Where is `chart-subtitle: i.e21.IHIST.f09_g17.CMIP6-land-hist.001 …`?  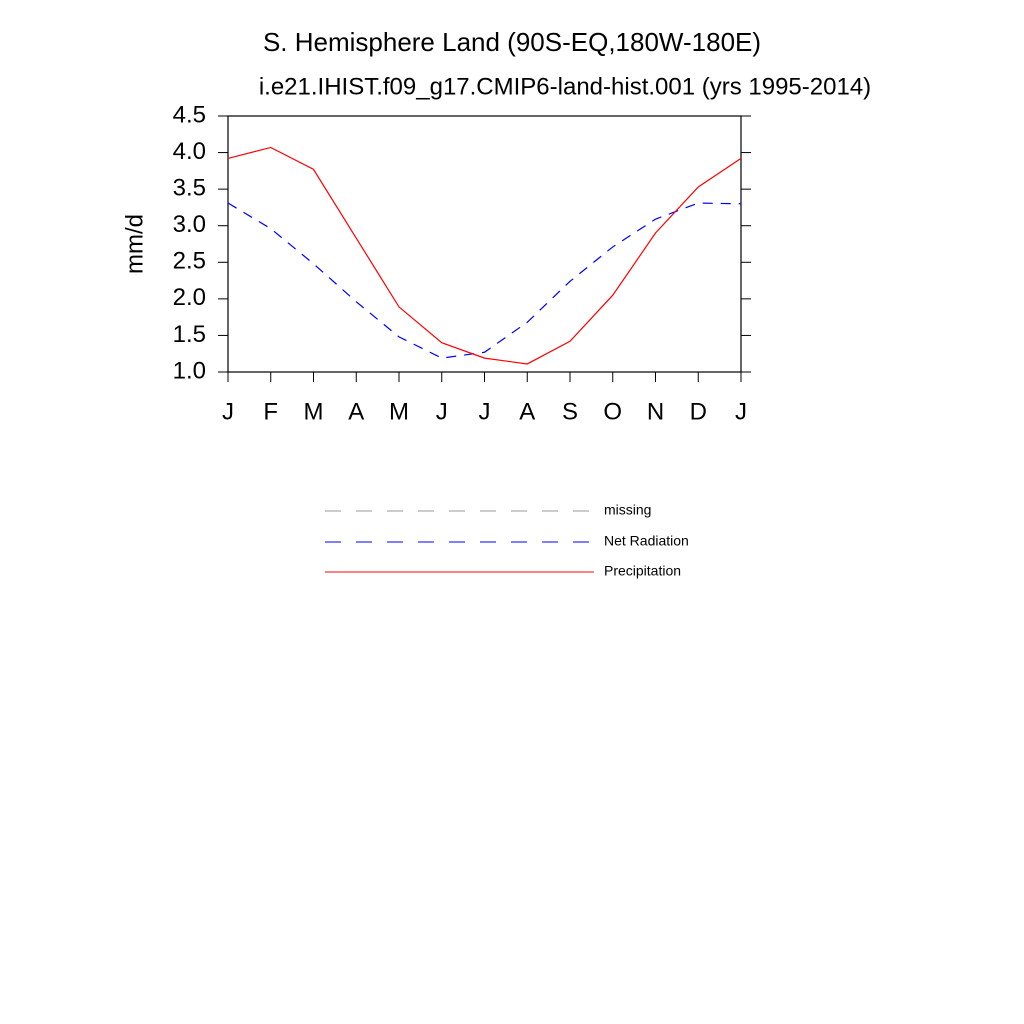
chart-subtitle: i.e21.IHIST.f09_g17.CMIP6-land-hist.001 … is located at coordinates (565, 86).